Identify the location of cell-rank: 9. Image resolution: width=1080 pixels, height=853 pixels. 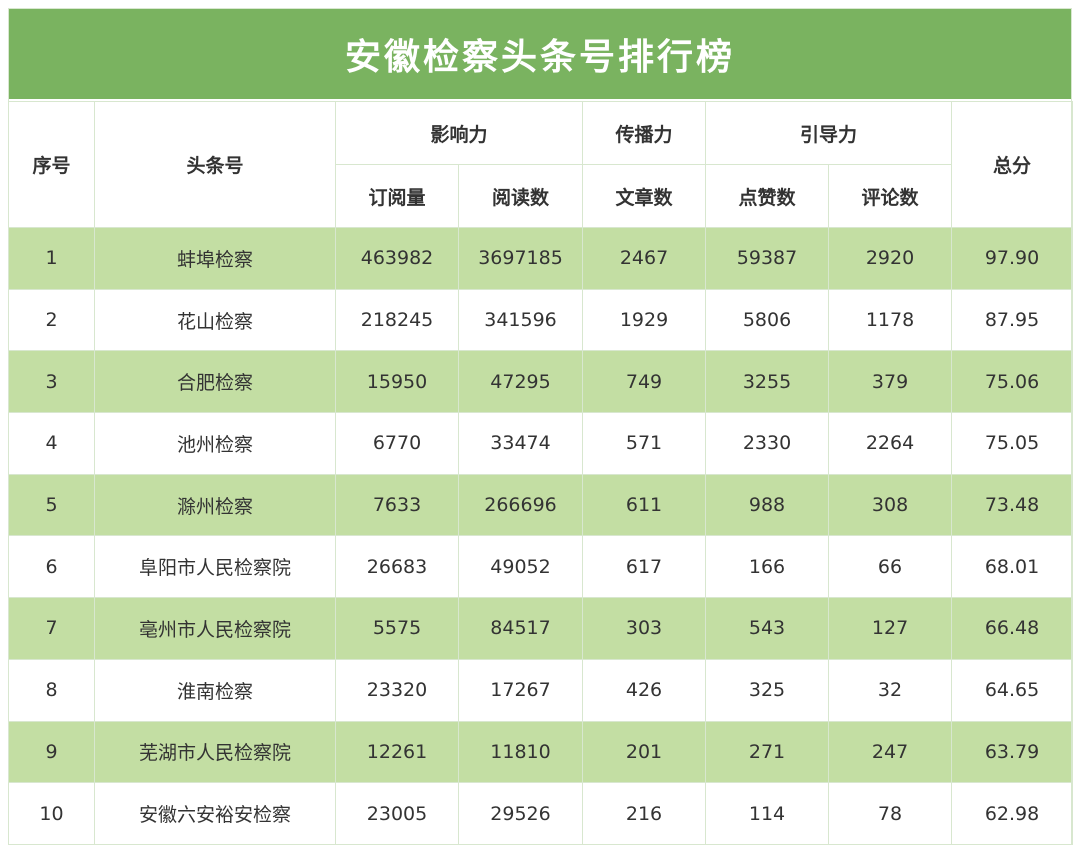
(51, 752).